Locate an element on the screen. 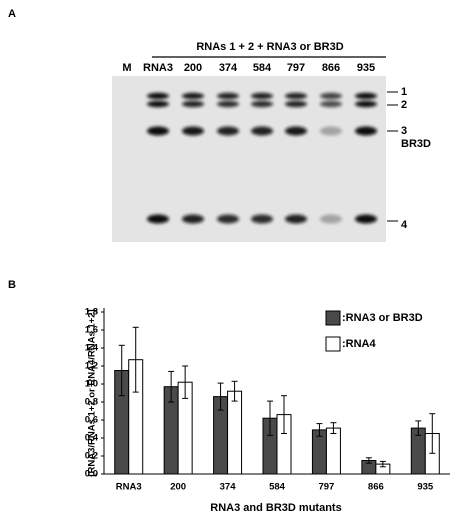 The width and height of the screenshot is (473, 518). y-tick-label: 0.8 is located at coordinates (91, 402).